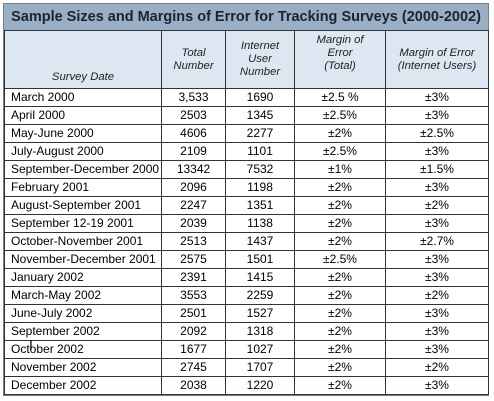 Image resolution: width=494 pixels, height=401 pixels. Describe the element at coordinates (260, 349) in the screenshot. I see `cell-internet-user-number: 1027` at that location.